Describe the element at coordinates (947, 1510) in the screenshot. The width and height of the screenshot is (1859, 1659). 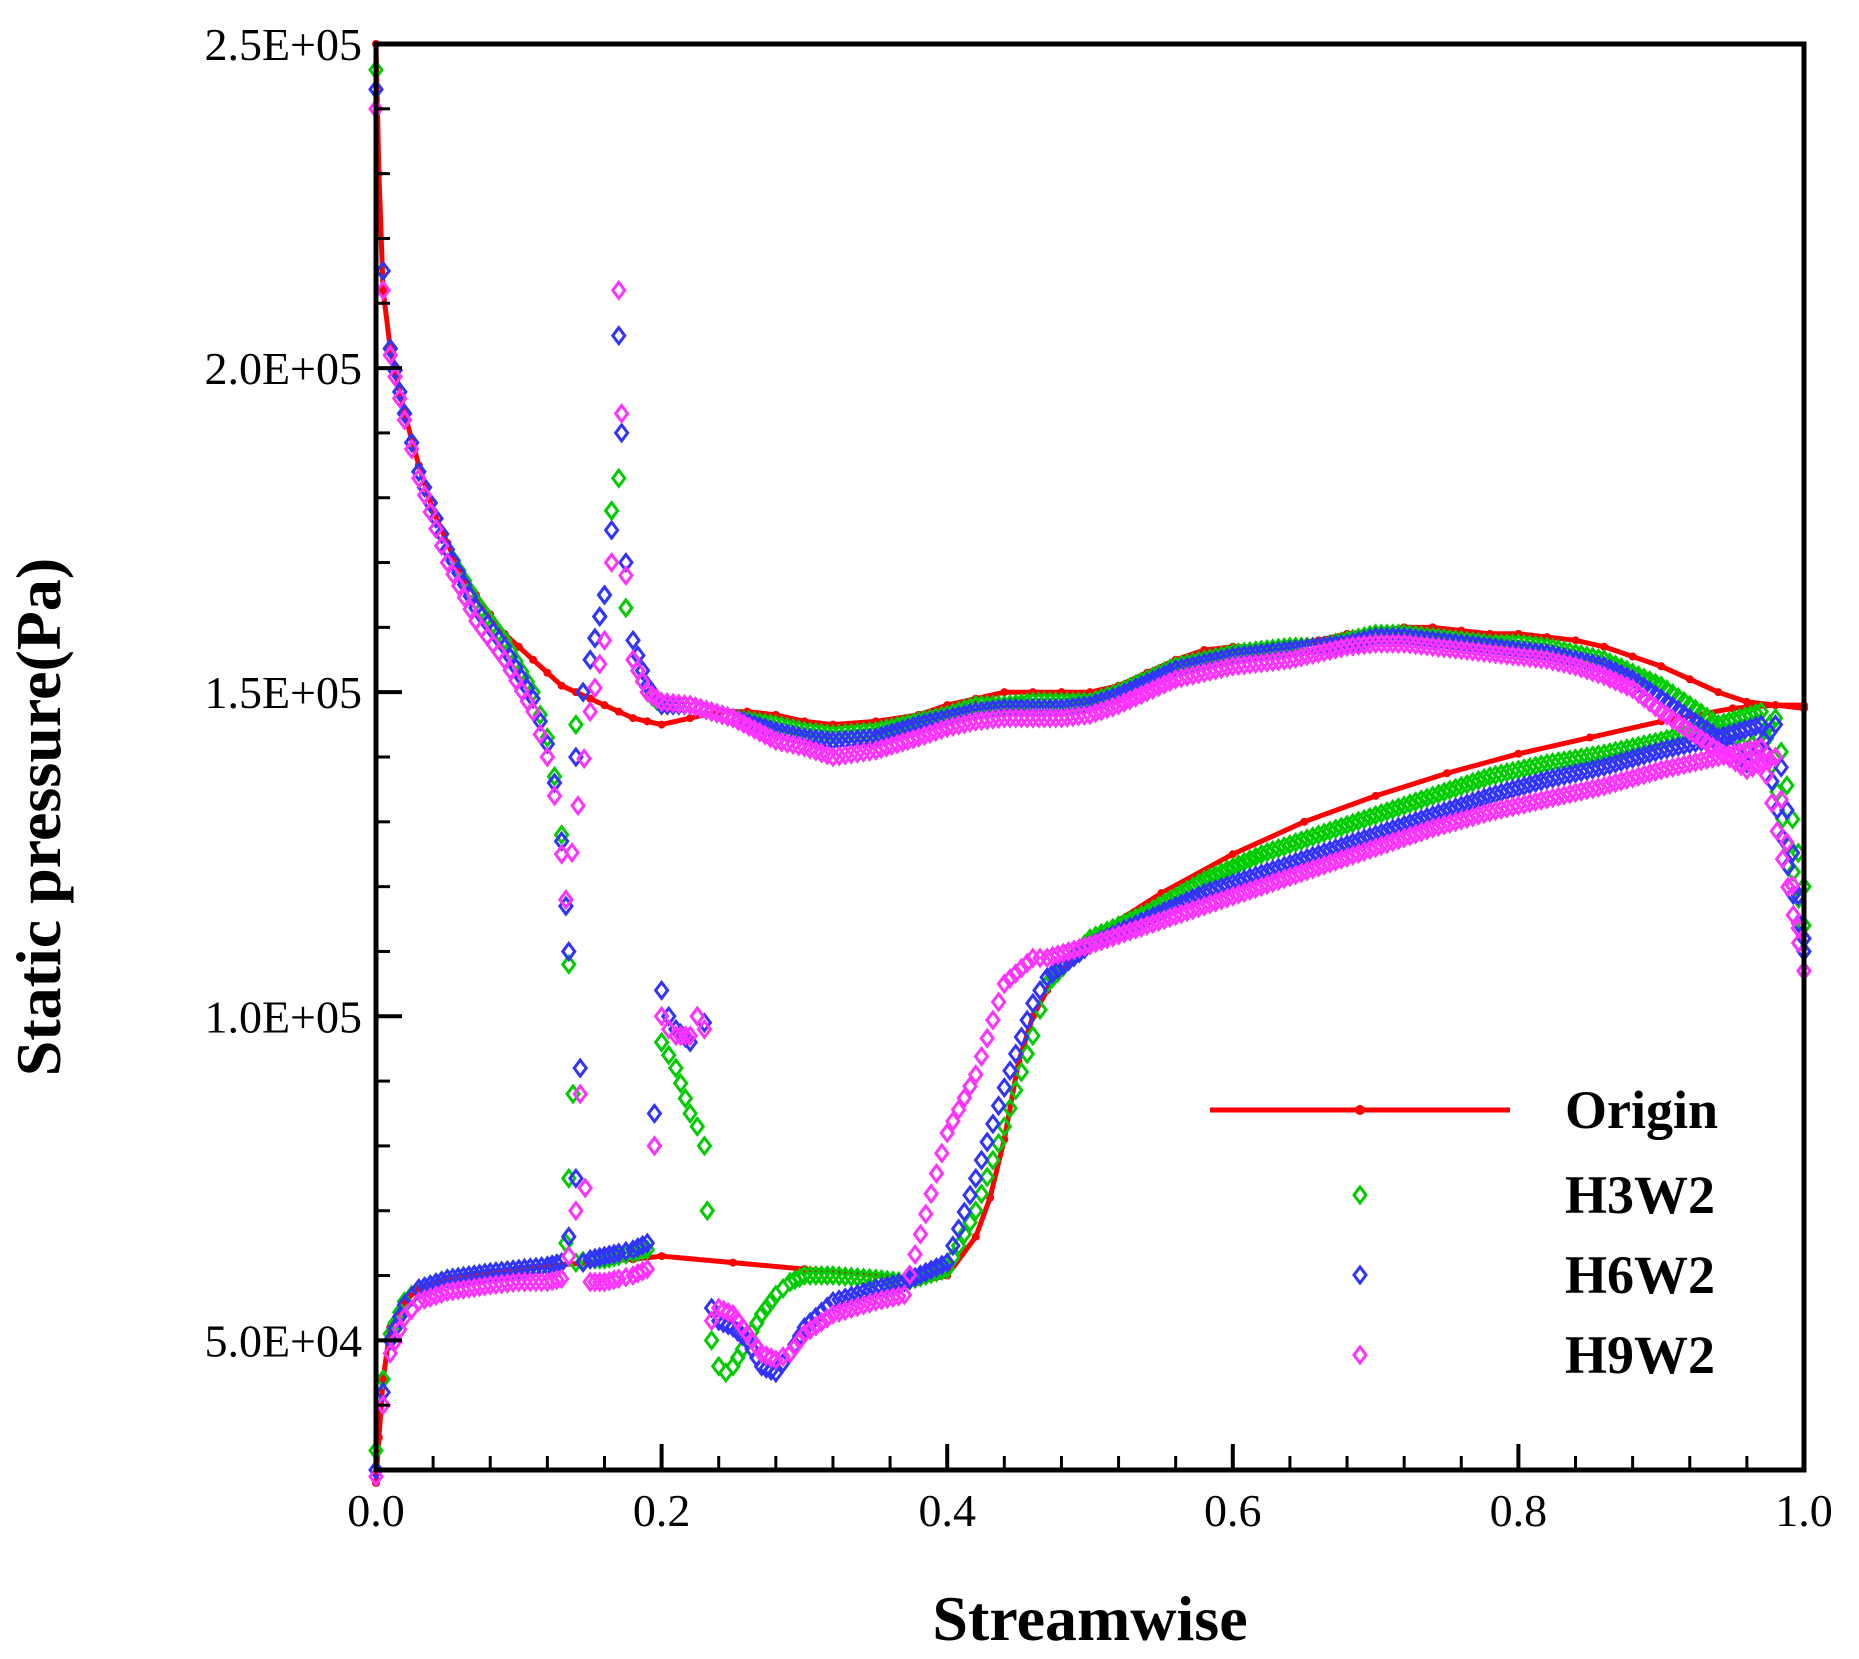
I see `x-tick-label: 0.4` at that location.